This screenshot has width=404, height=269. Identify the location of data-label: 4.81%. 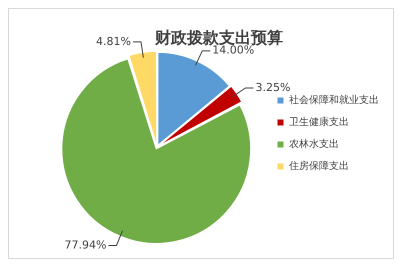
(113, 41).